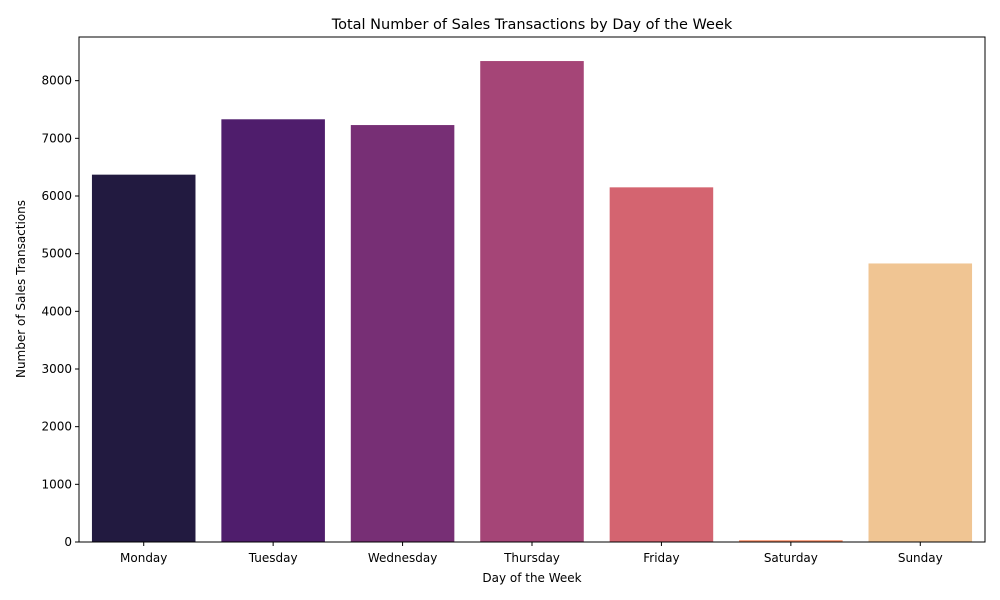  What do you see at coordinates (661, 364) in the screenshot?
I see `bar-friday` at bounding box center [661, 364].